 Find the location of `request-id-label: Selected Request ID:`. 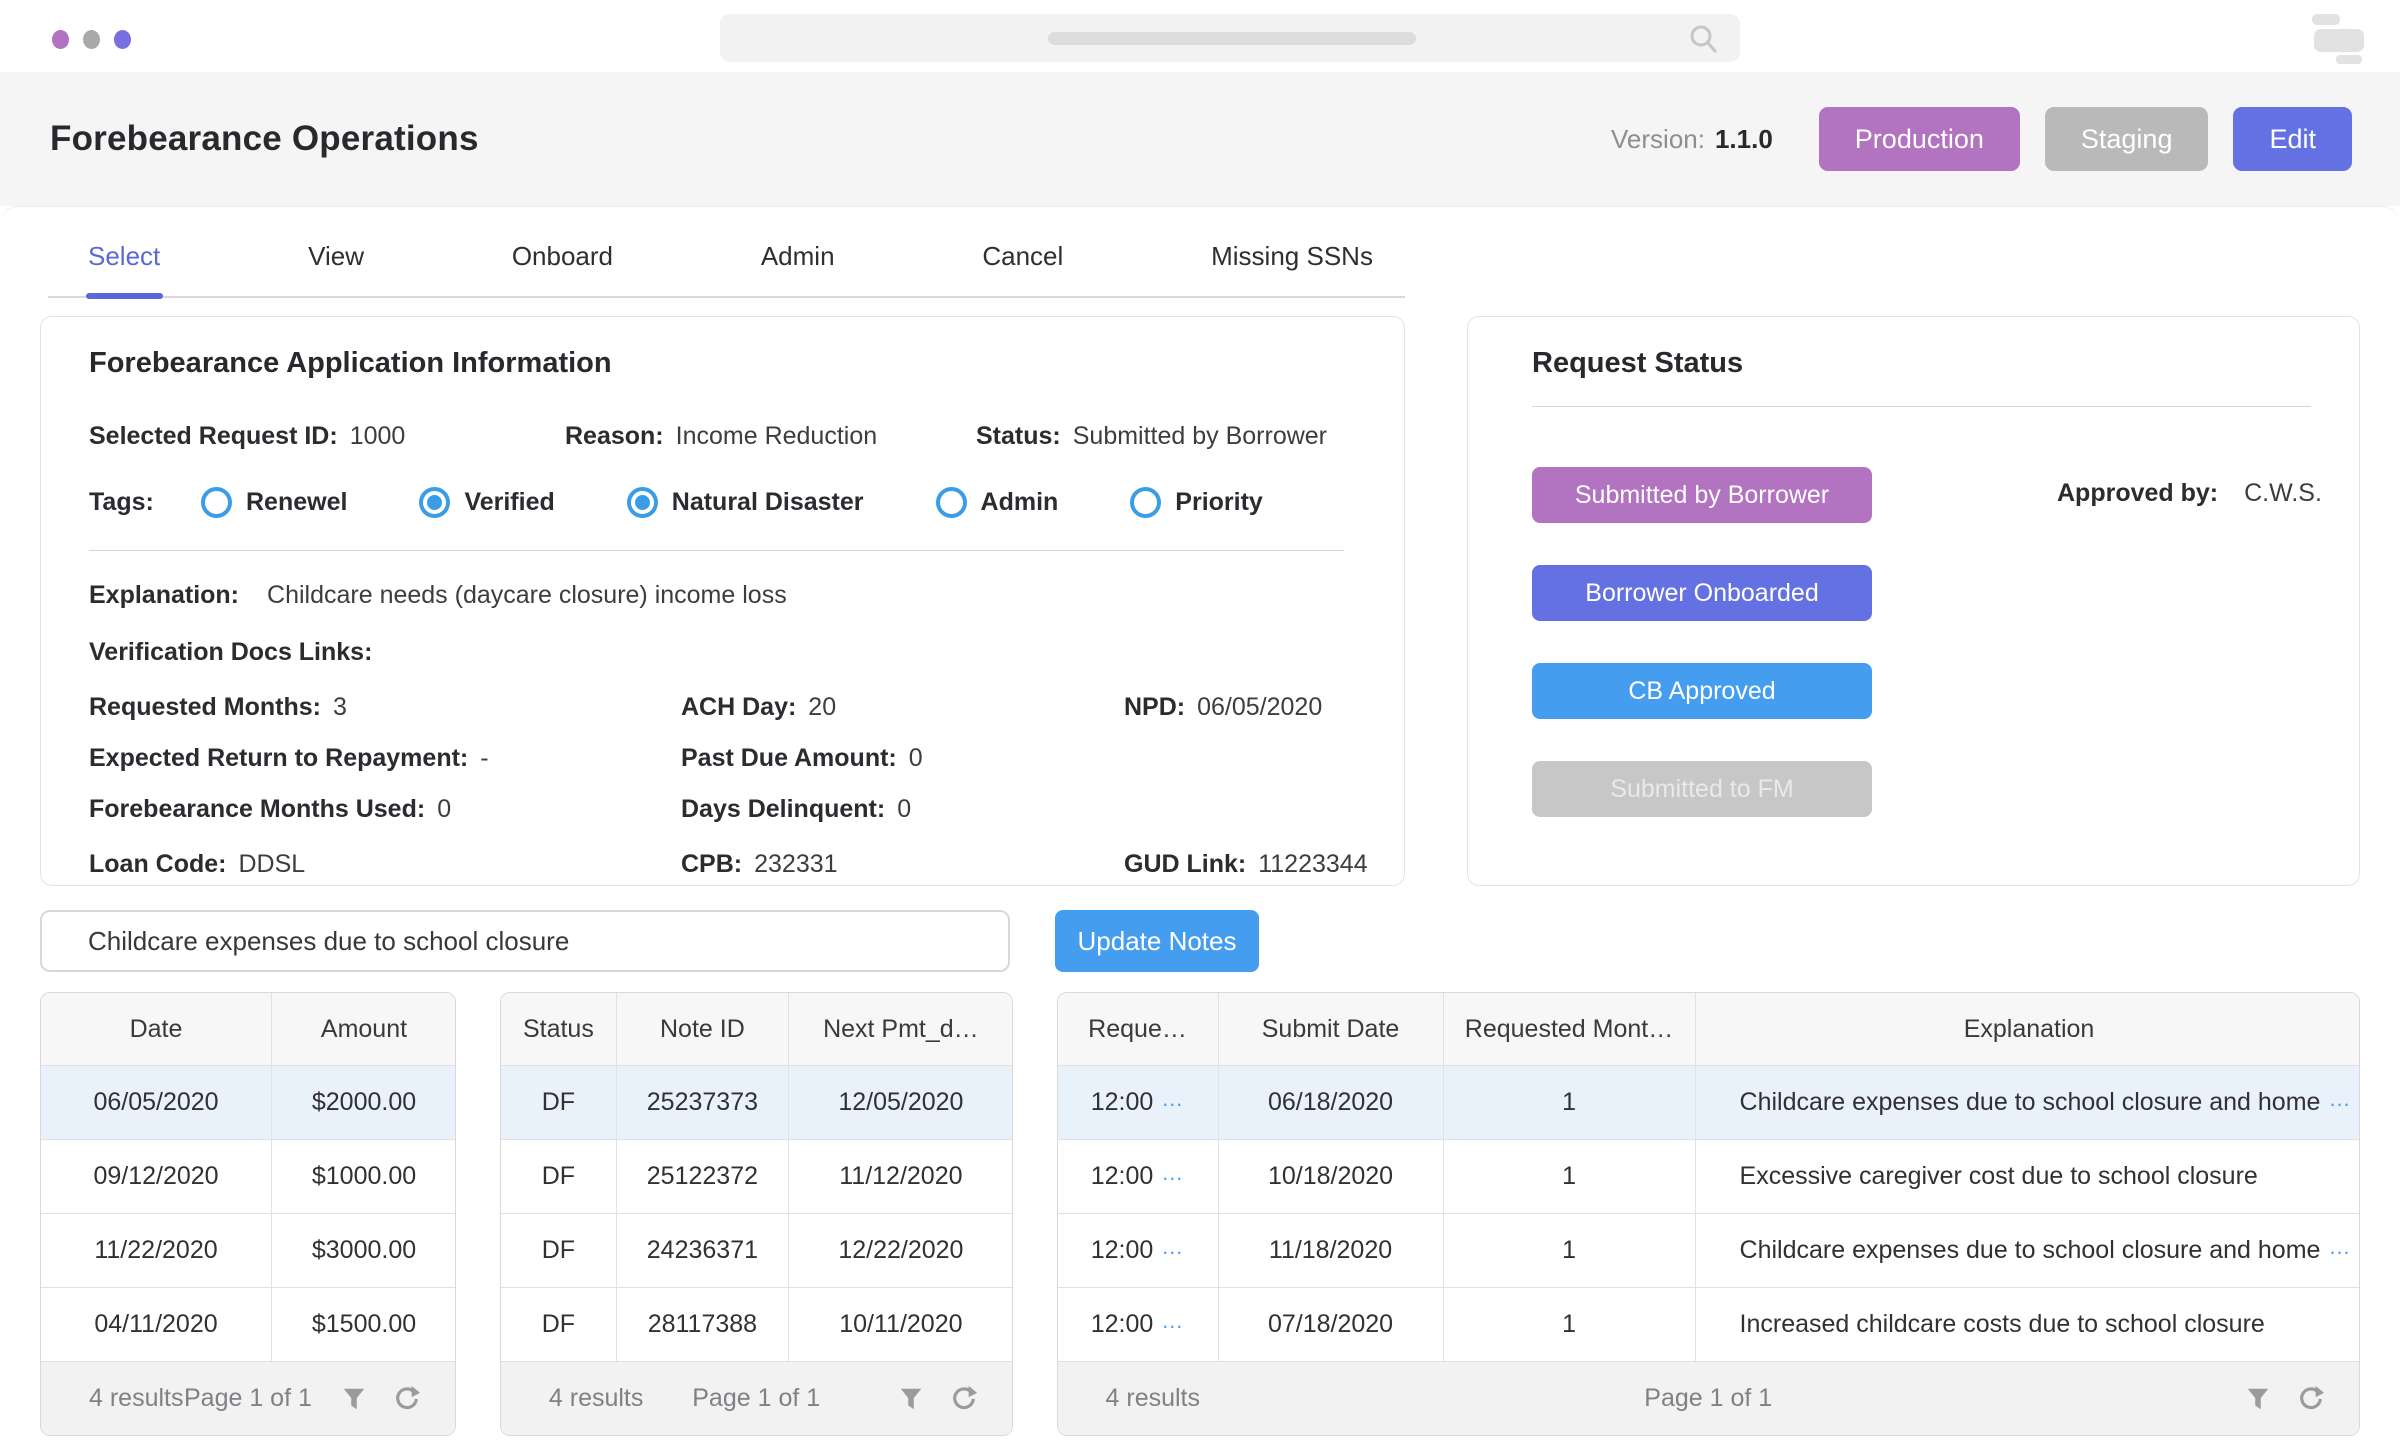

request-id-label: Selected Request ID: is located at coordinates (213, 436).